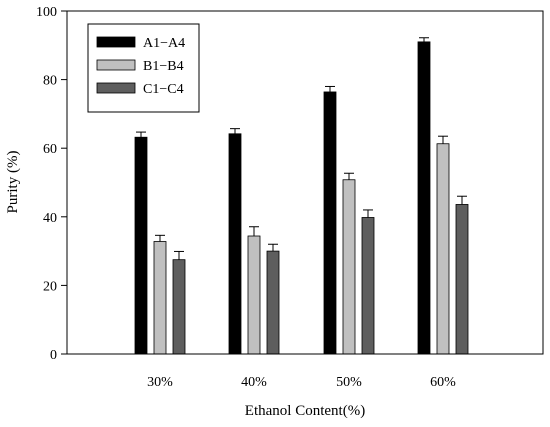  What do you see at coordinates (13, 182) in the screenshot?
I see `y-axis-label: Purity (%)` at bounding box center [13, 182].